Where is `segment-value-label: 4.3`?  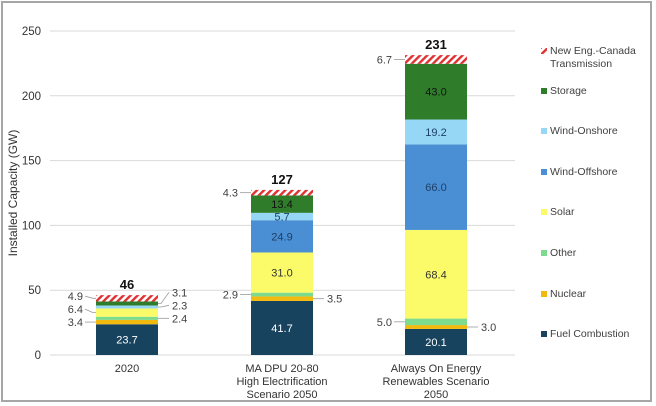 segment-value-label: 4.3 is located at coordinates (230, 194).